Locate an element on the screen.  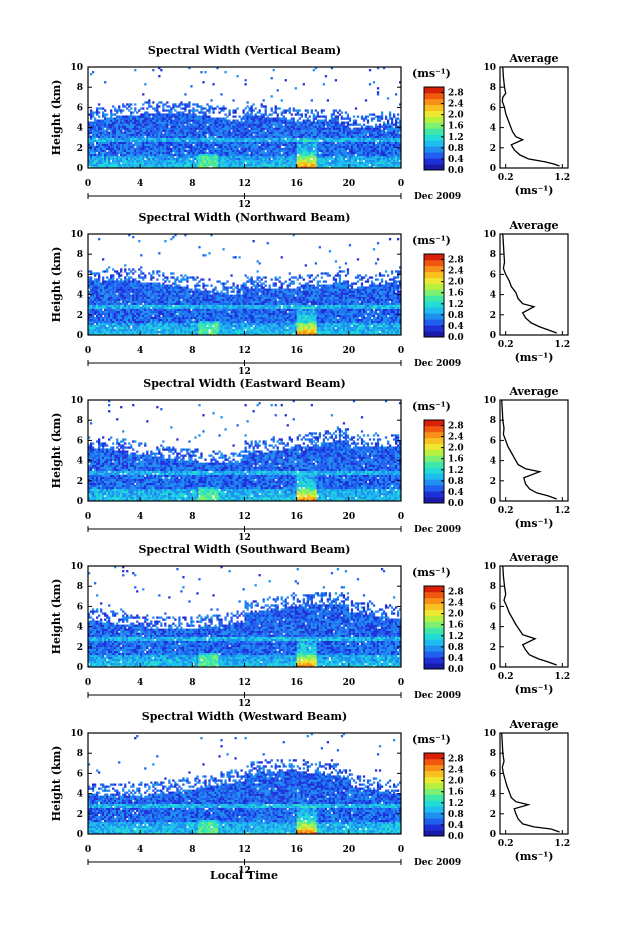
average-y-tick-label: 2 is located at coordinates (493, 648).